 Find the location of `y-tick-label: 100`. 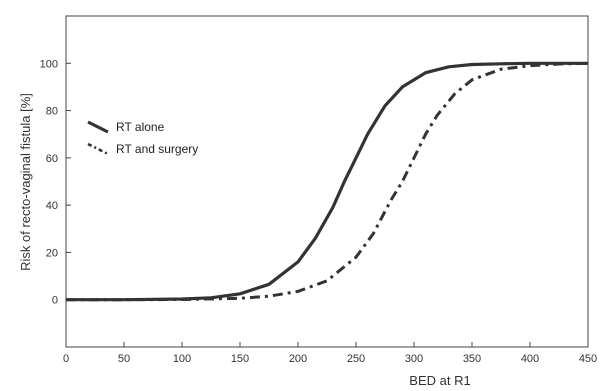

y-tick-label: 100 is located at coordinates (49, 64).